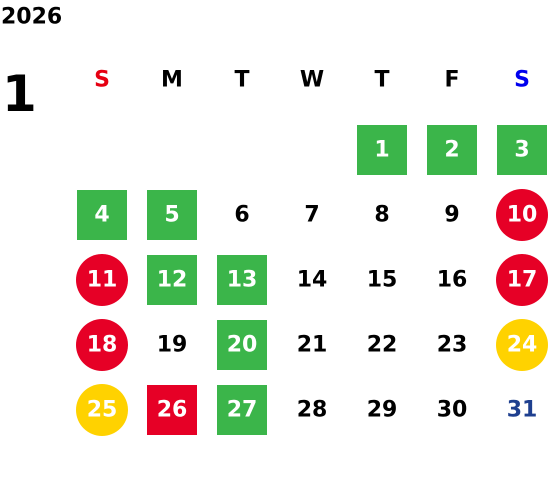 The image size is (548, 503). Describe the element at coordinates (312, 280) in the screenshot. I see `day-number: 14` at that location.